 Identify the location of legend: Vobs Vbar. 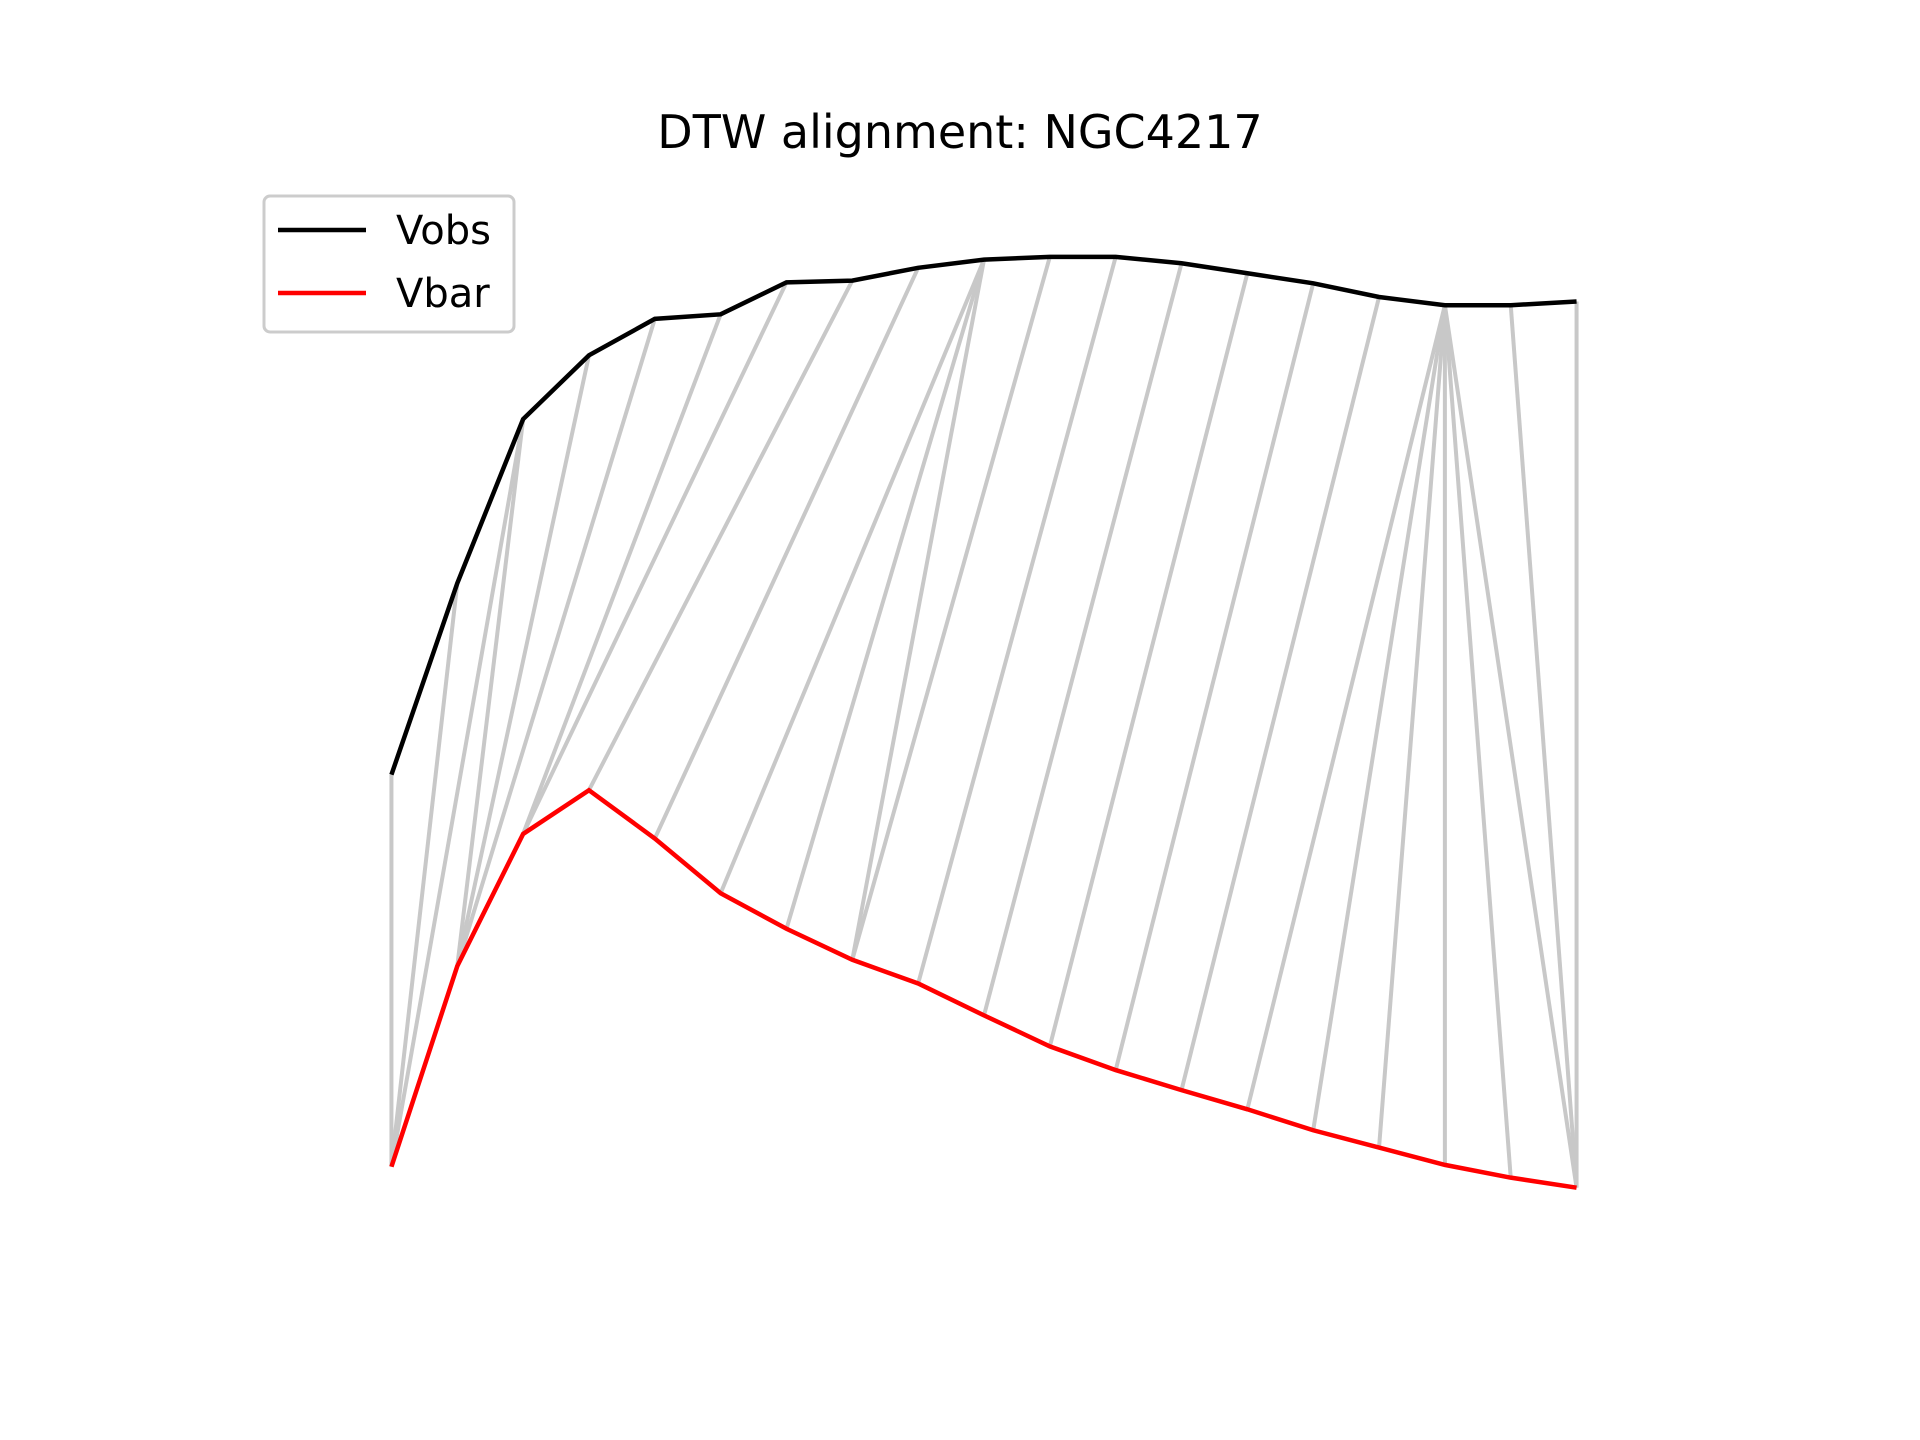
(389, 264).